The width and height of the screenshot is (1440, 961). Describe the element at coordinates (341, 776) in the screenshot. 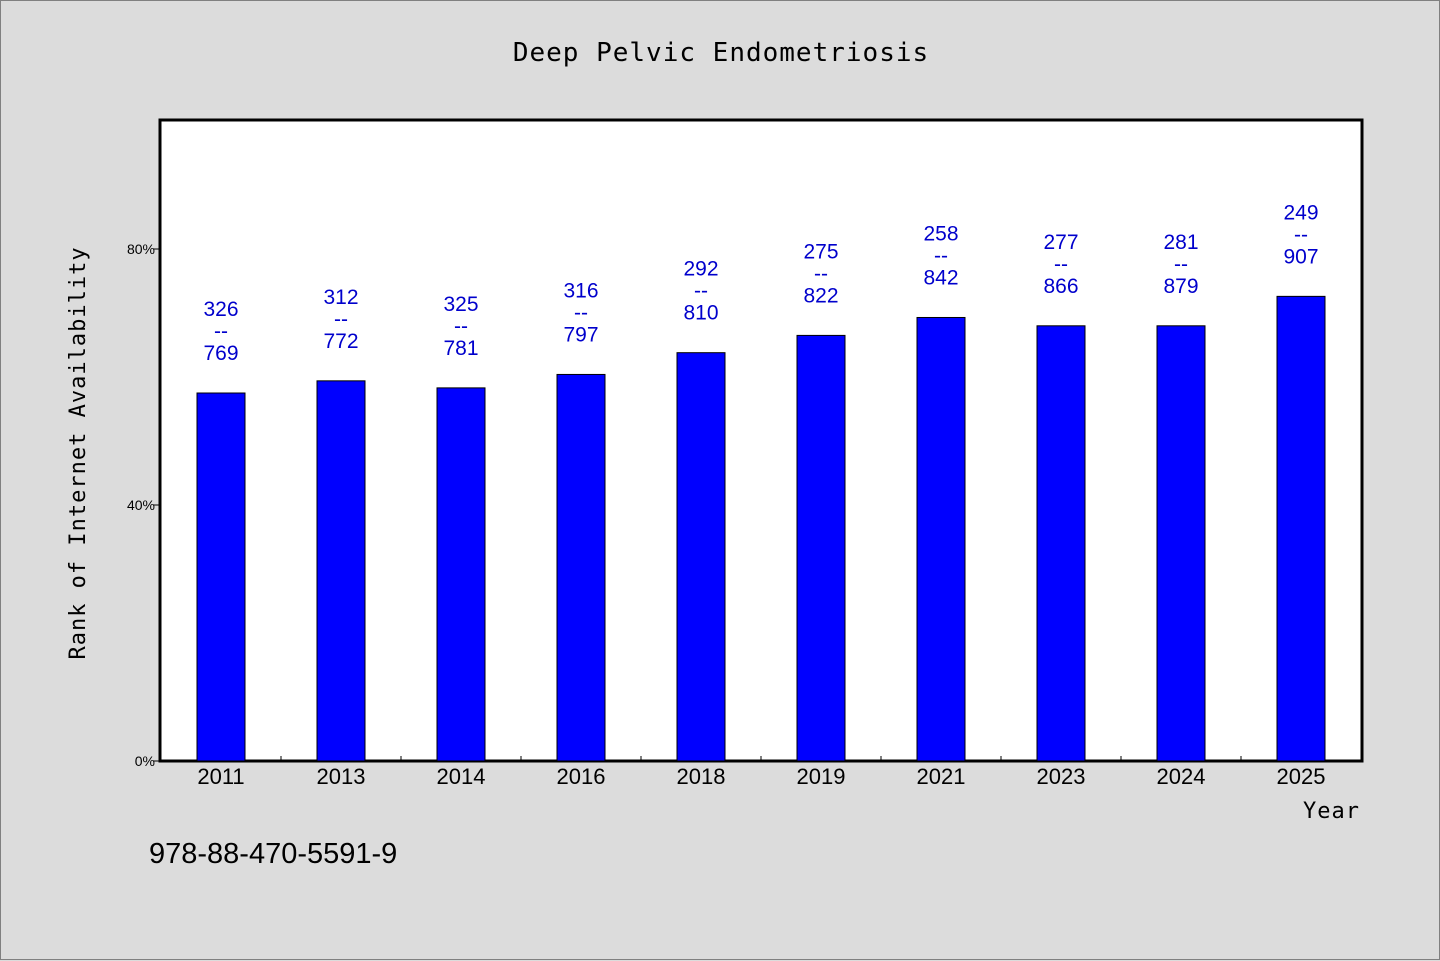

I see `category-label-2013: 2013` at that location.